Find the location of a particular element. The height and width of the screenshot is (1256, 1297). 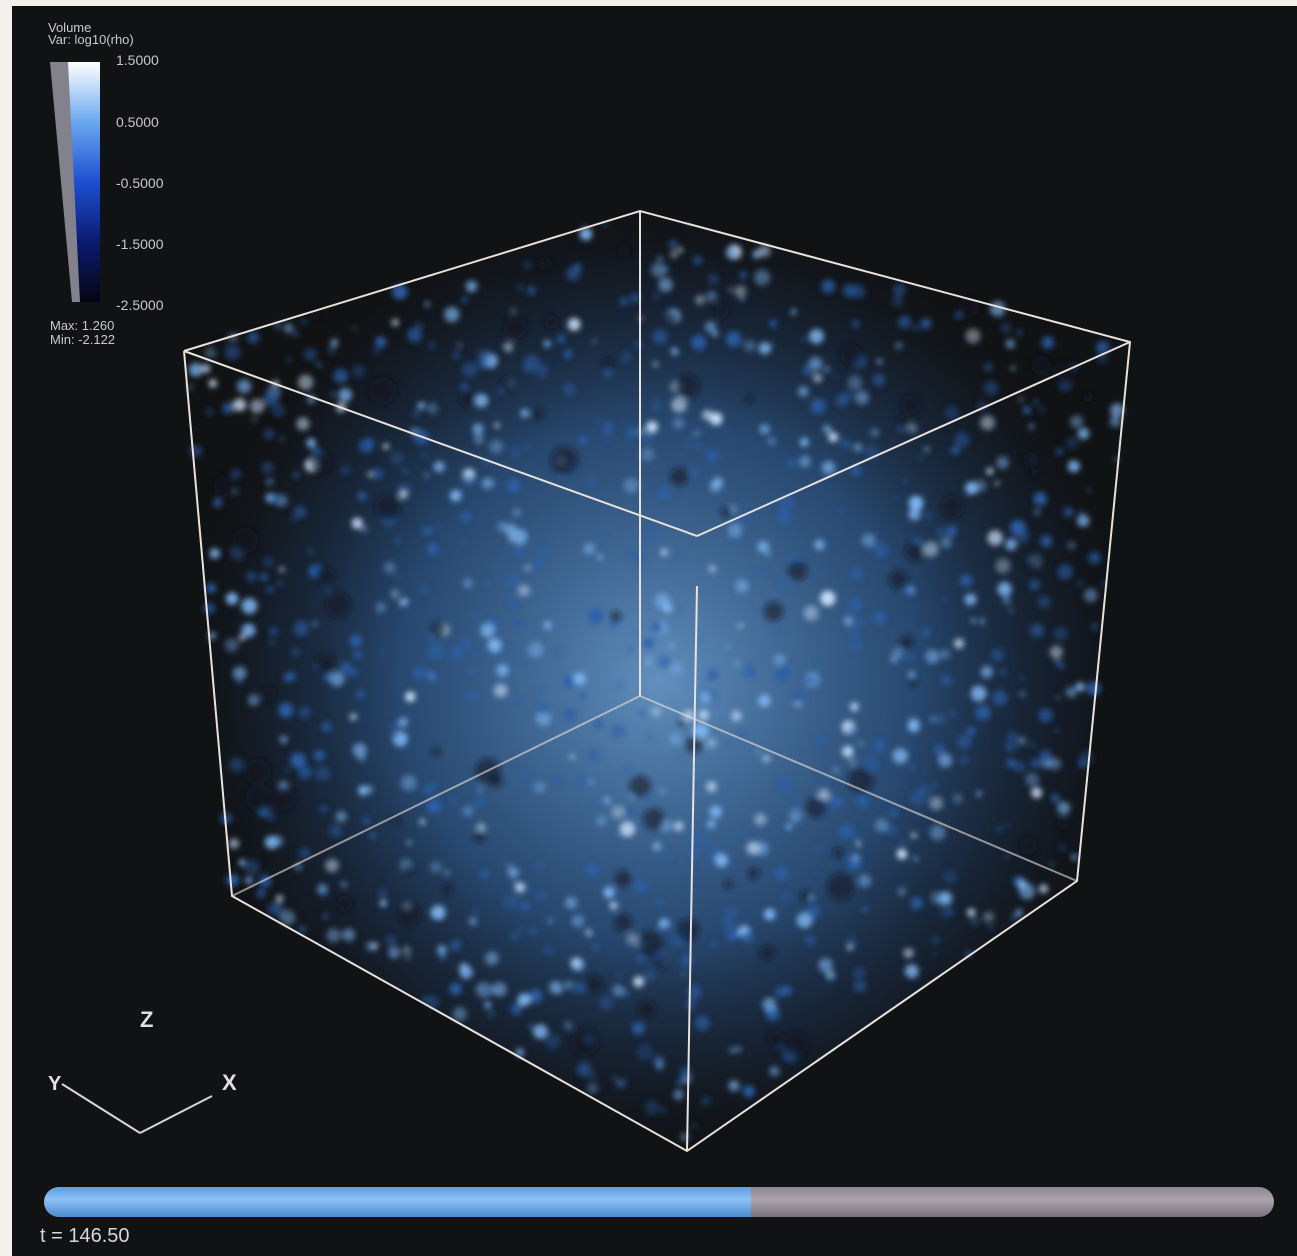

axis-z-label: Z is located at coordinates (147, 1019).